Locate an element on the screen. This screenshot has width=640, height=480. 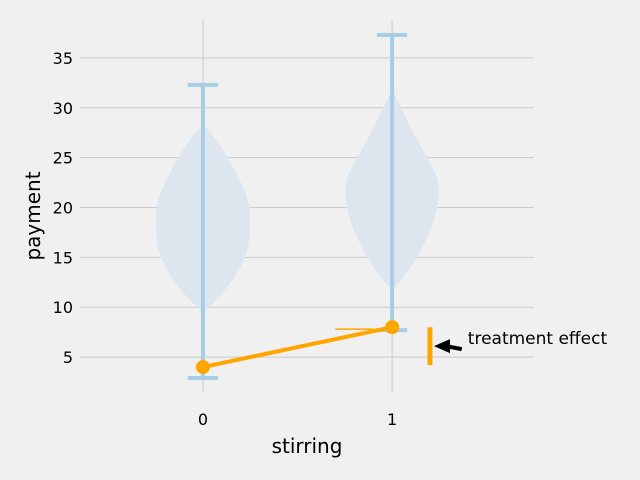
y-tick-label: 5 is located at coordinates (68, 357).